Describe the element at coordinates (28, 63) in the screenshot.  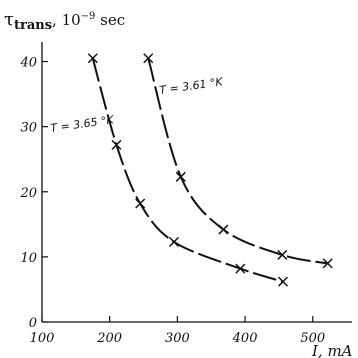
I see `y-tick-label: 40` at that location.